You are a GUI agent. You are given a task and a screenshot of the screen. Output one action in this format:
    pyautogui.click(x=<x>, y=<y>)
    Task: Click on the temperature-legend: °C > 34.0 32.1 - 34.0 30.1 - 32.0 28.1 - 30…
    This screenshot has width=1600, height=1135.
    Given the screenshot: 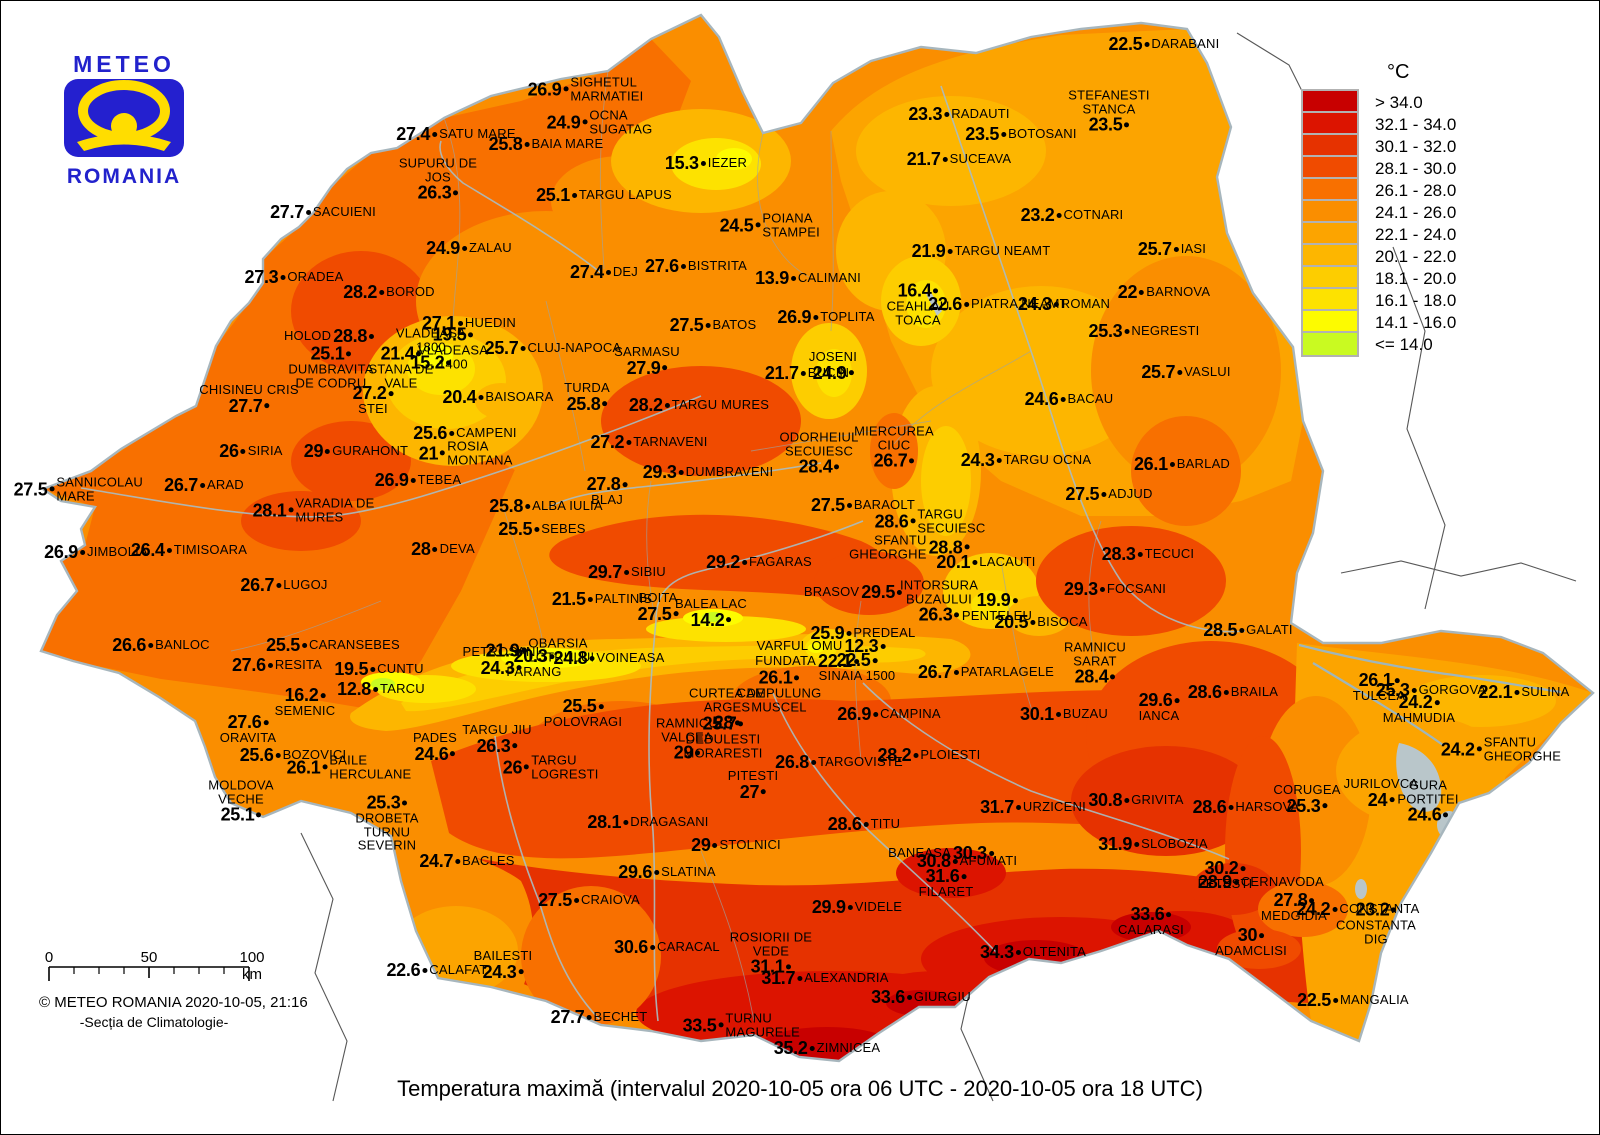 What is the action you would take?
    pyautogui.click(x=1379, y=209)
    